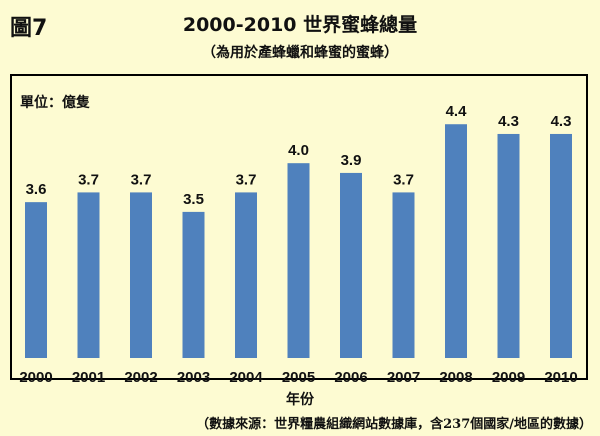  What do you see at coordinates (88, 179) in the screenshot?
I see `data-label-2001: 3.7` at bounding box center [88, 179].